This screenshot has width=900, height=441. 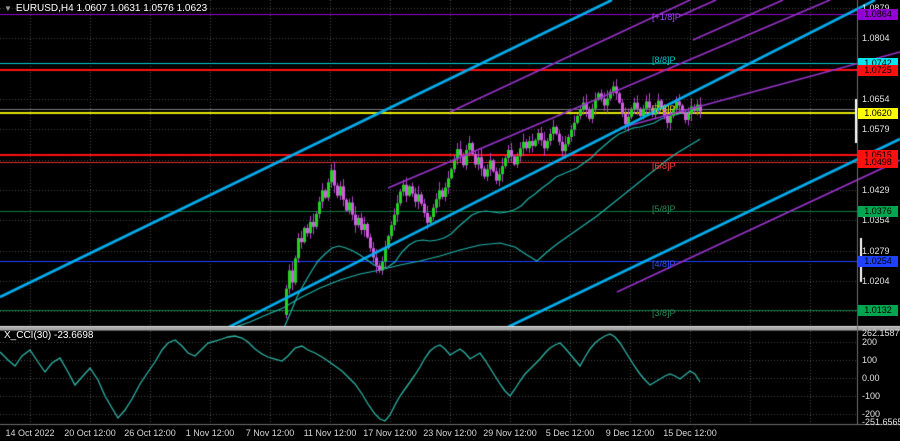 I want to click on price-level-badge: 1.0515, so click(x=878, y=156).